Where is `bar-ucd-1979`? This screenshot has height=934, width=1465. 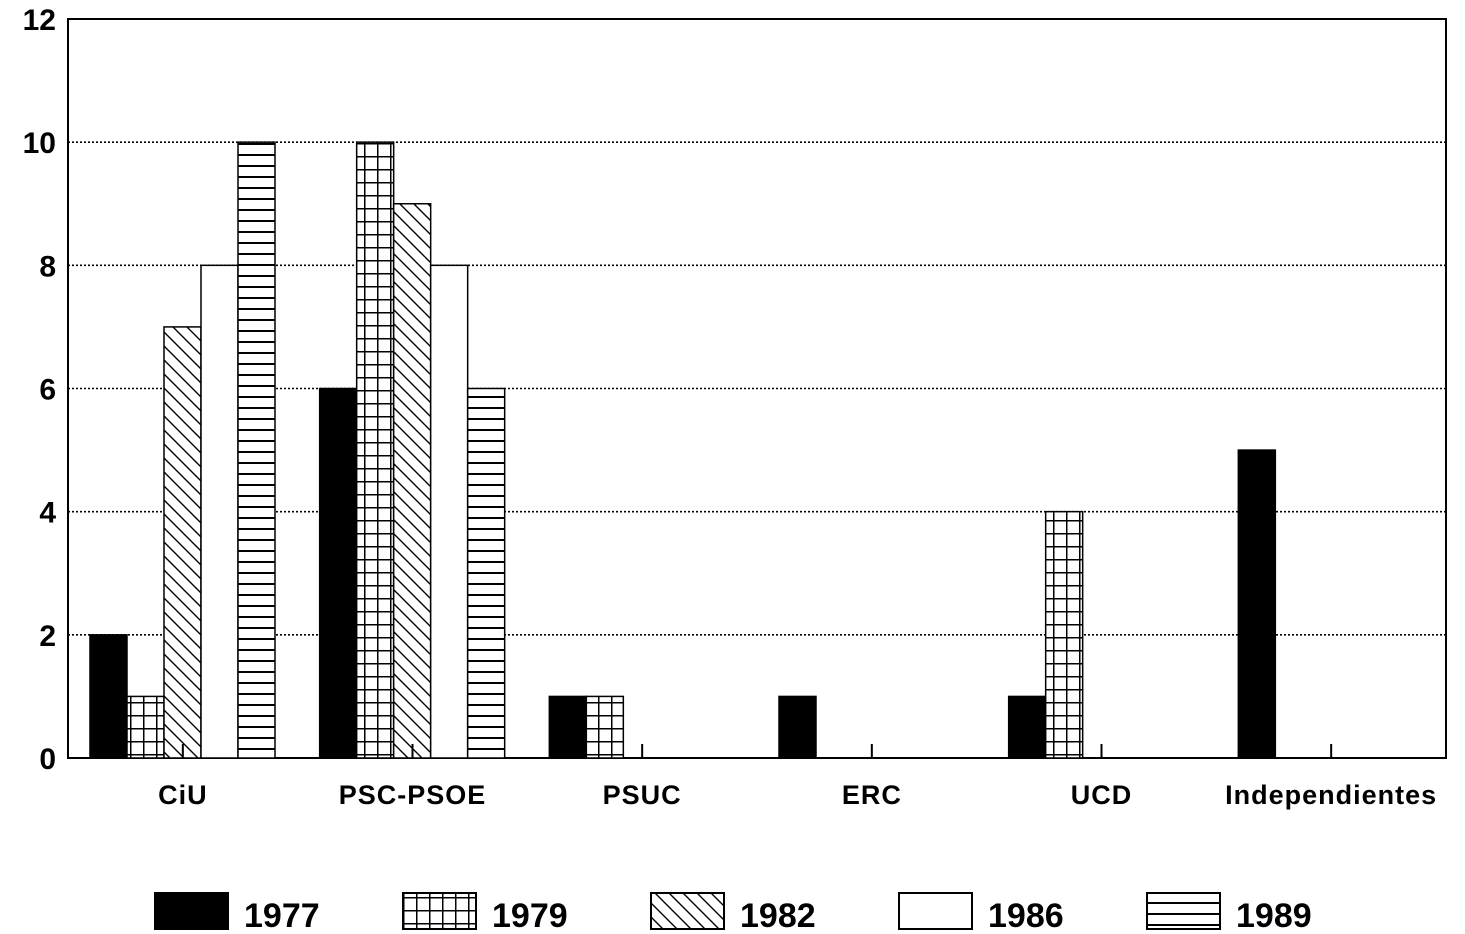 bar-ucd-1979 is located at coordinates (1064, 634).